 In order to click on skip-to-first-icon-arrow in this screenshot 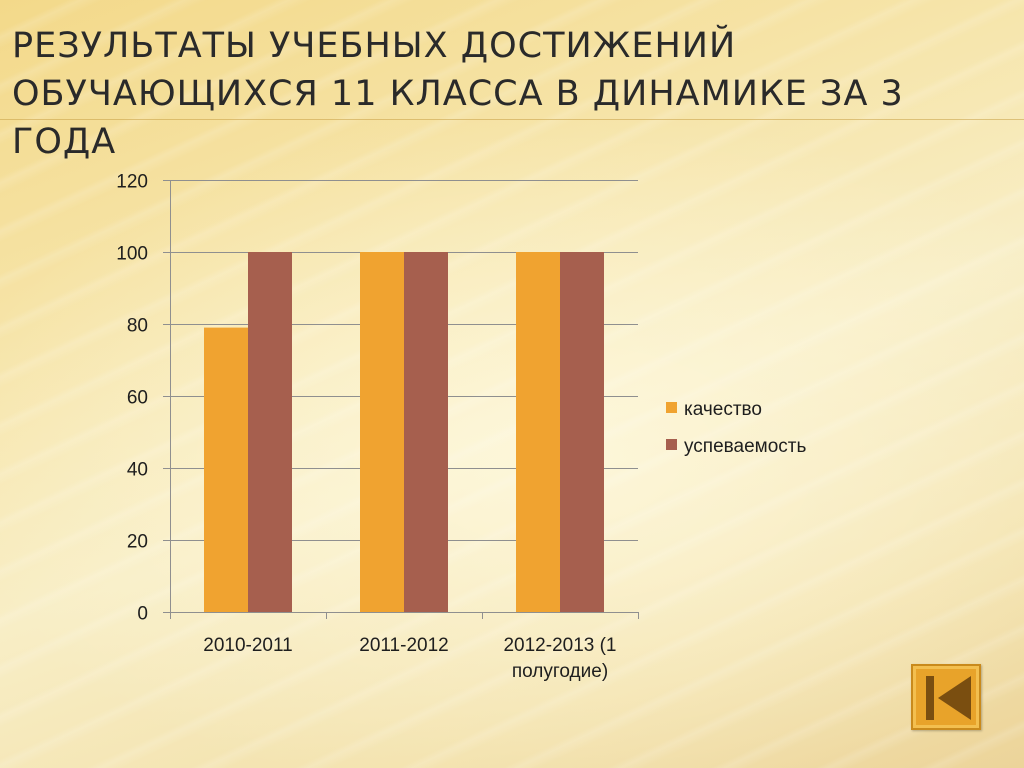, I will do `click(954, 698)`.